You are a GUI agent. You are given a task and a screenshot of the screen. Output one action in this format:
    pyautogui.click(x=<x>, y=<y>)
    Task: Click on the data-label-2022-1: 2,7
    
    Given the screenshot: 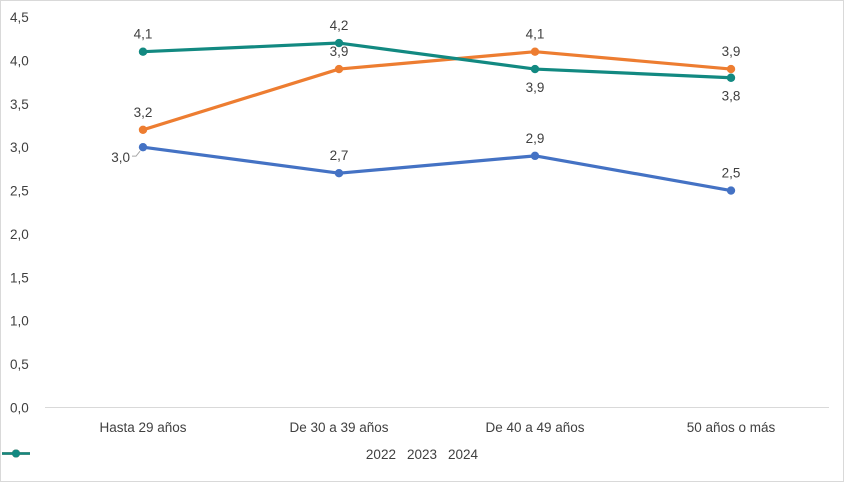 What is the action you would take?
    pyautogui.click(x=339, y=155)
    